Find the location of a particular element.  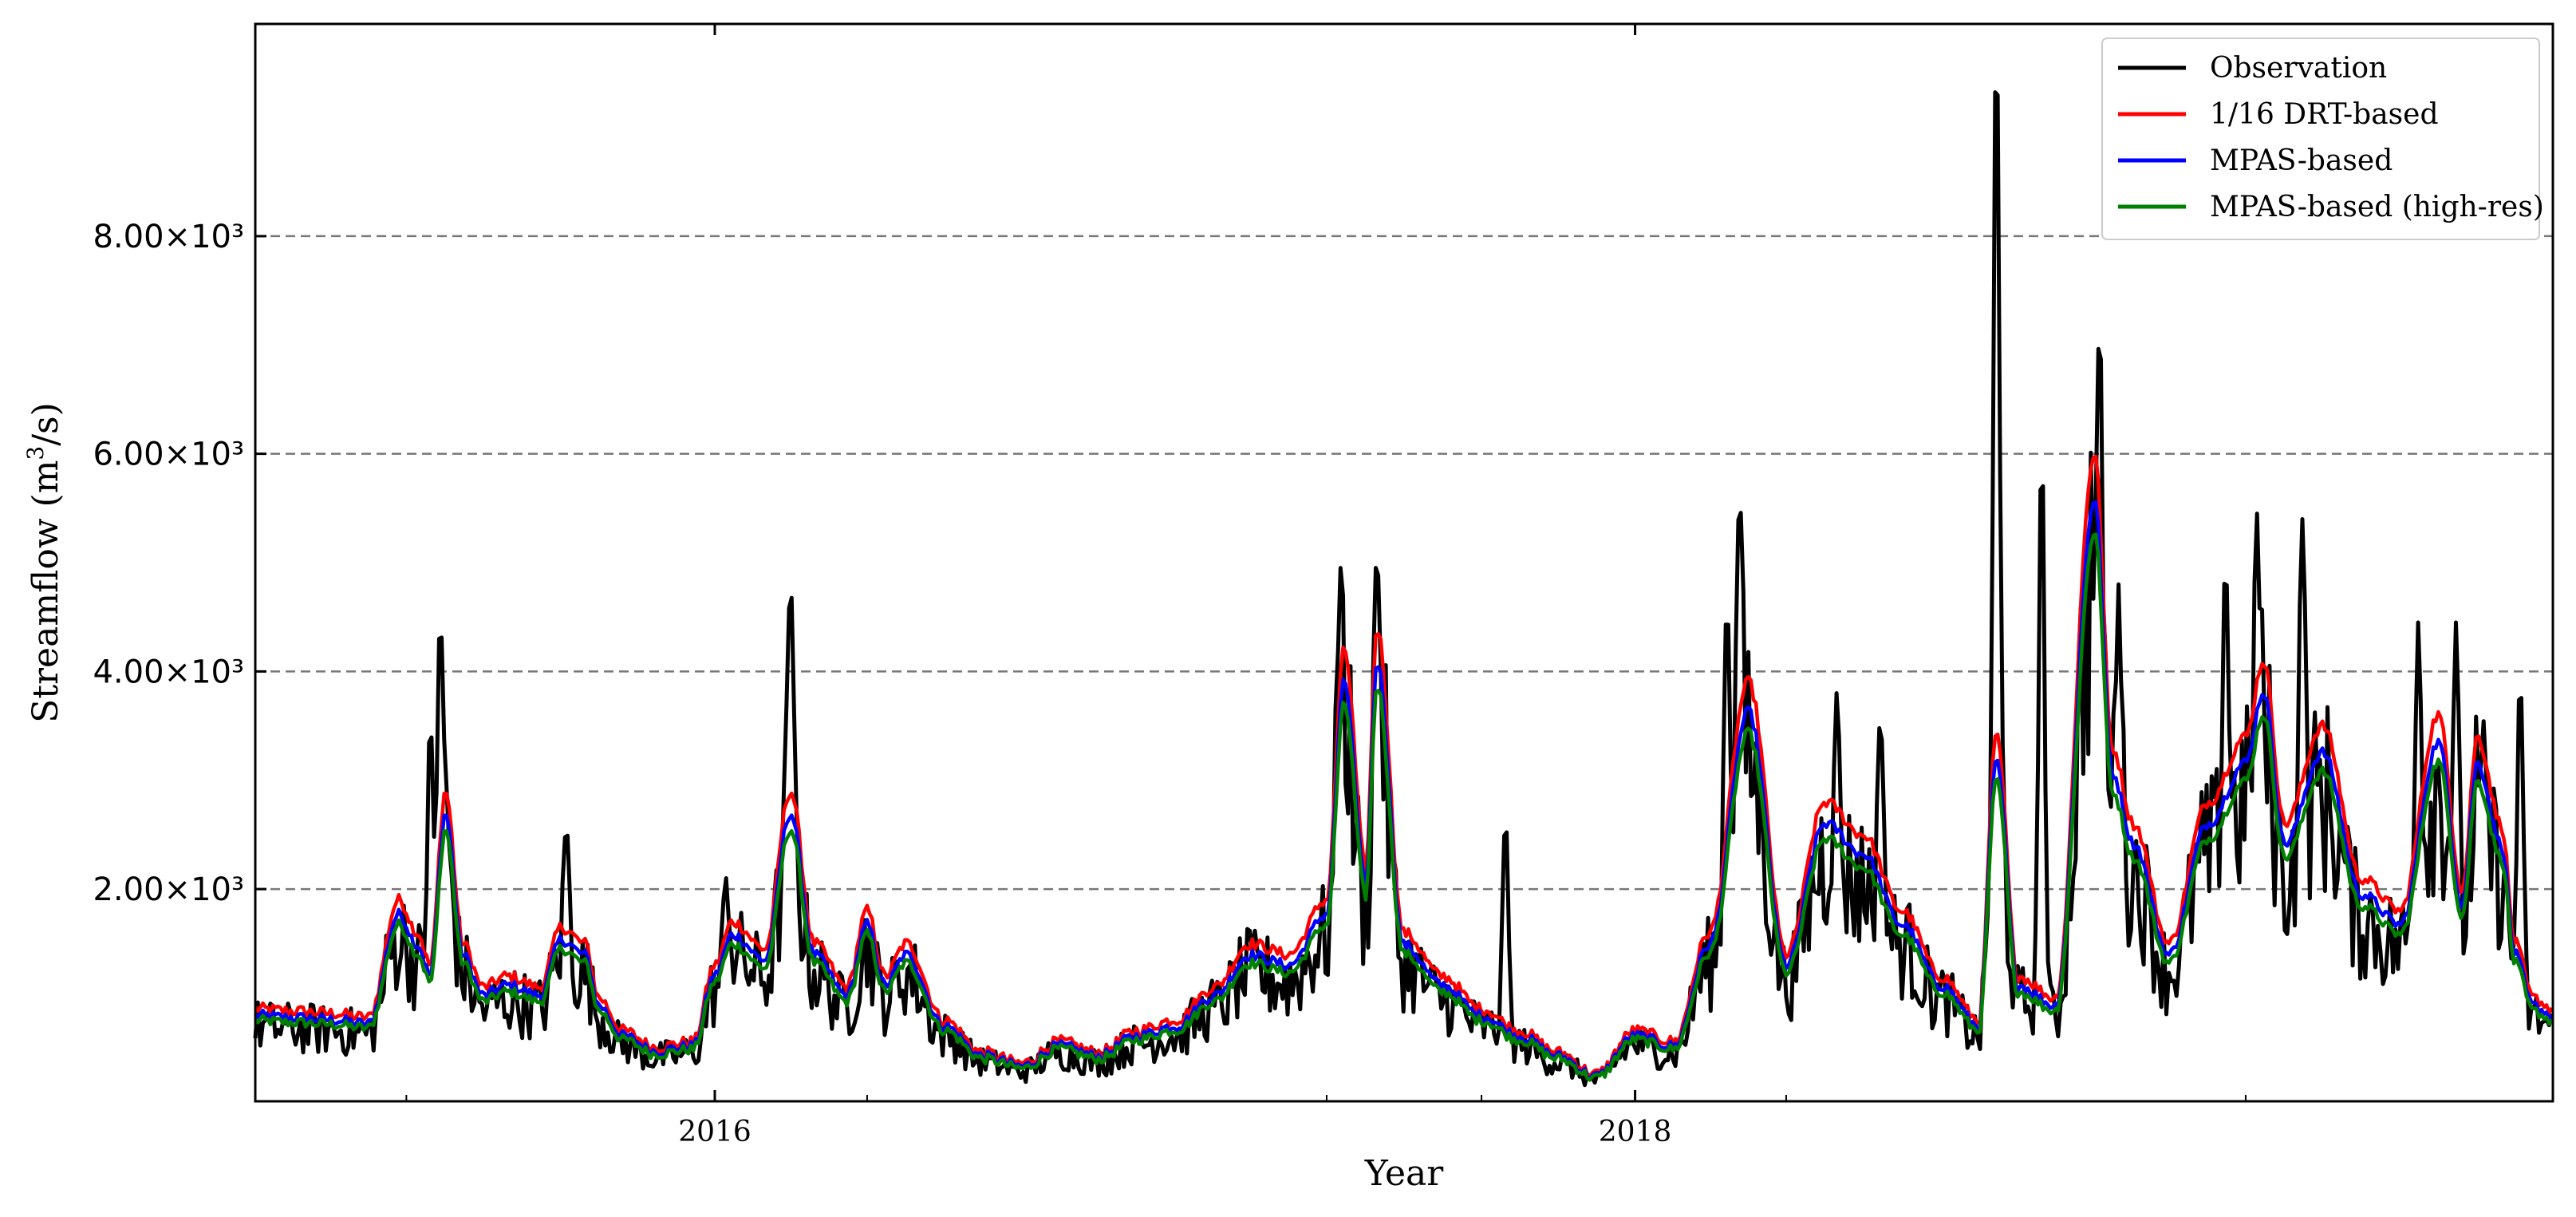

y-axis-title-tail: /s) is located at coordinates (46, 424).